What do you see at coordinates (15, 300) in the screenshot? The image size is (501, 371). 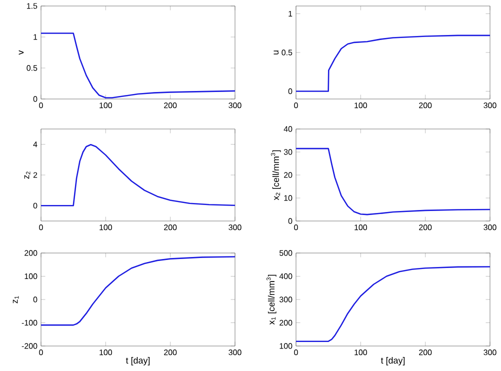 I see `y-axis-title: z$_{1}$` at bounding box center [15, 300].